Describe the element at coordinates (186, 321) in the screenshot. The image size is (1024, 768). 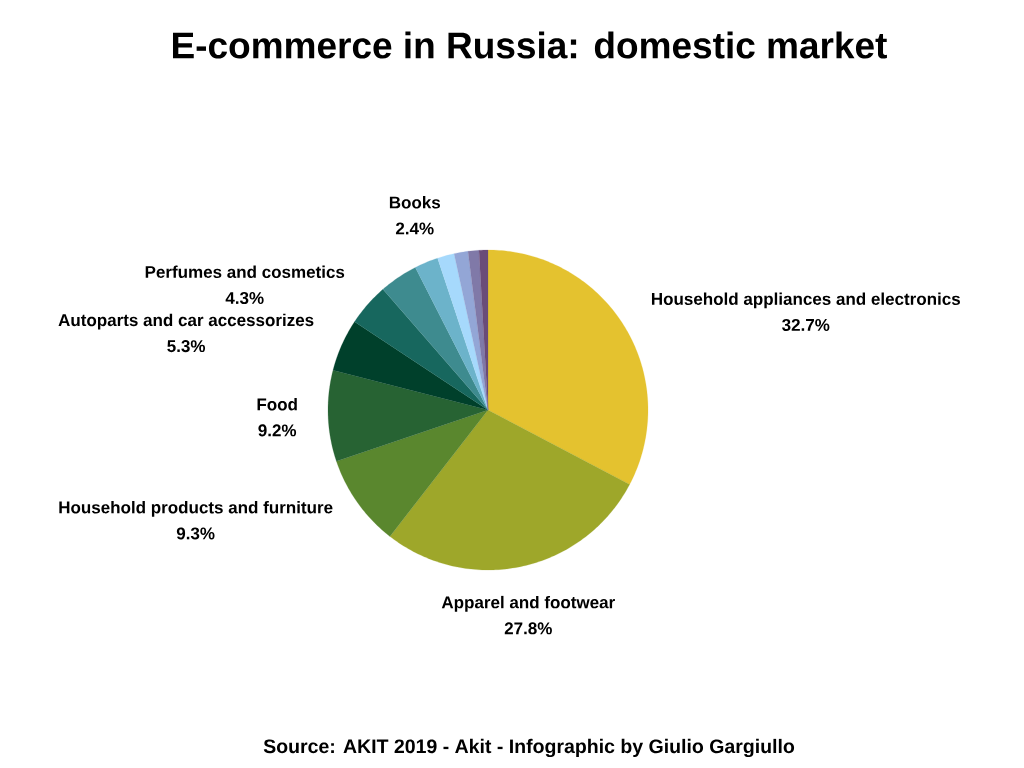
I see `slice-label: Autoparts and car accessorizes` at that location.